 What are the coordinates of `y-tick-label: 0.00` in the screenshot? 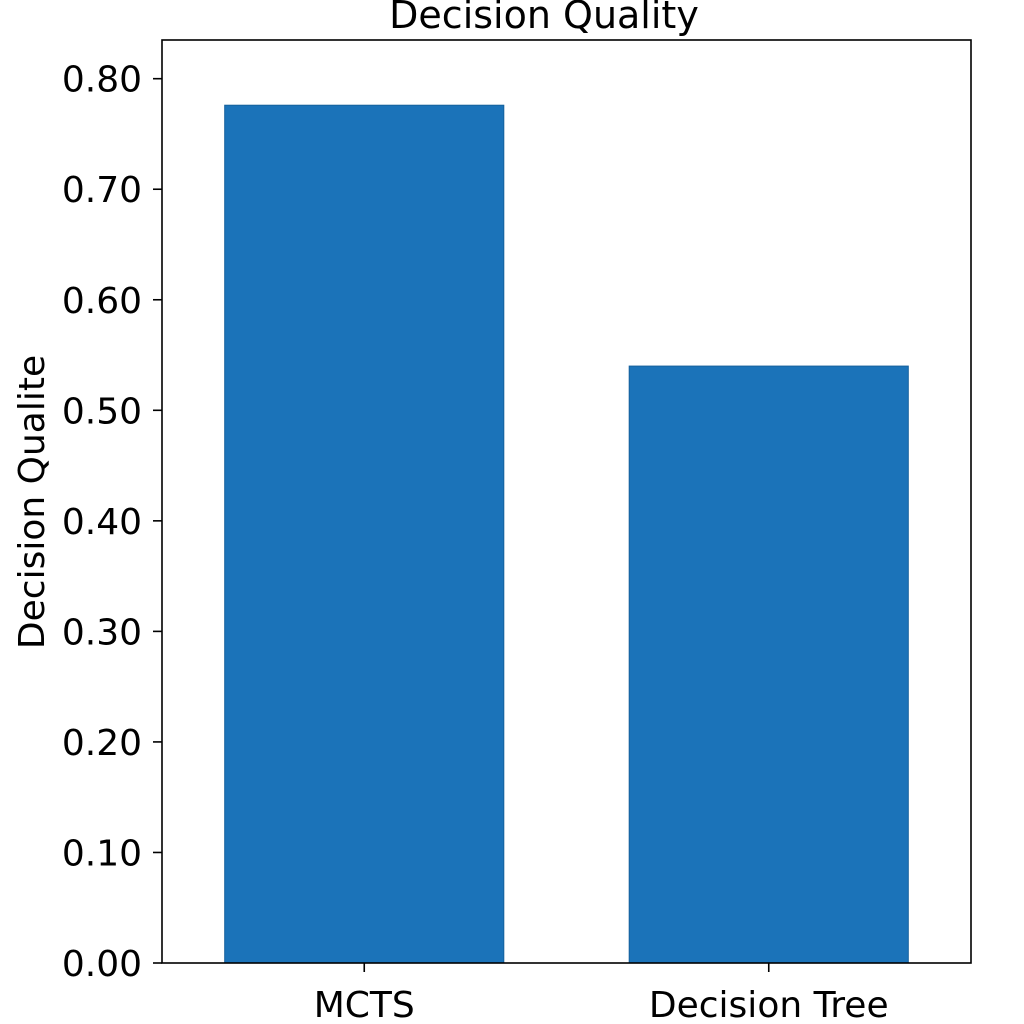 It's located at (102, 964).